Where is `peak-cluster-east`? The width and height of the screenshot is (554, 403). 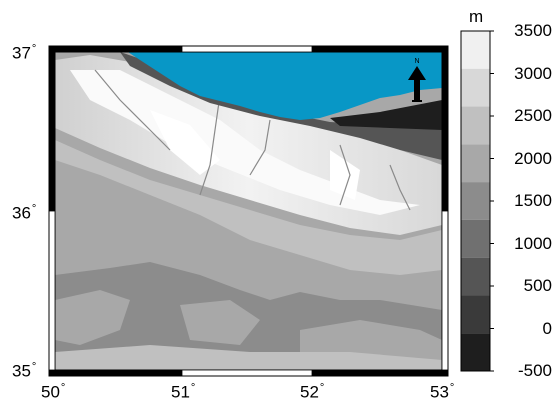
peak-cluster-east is located at coordinates (345, 175).